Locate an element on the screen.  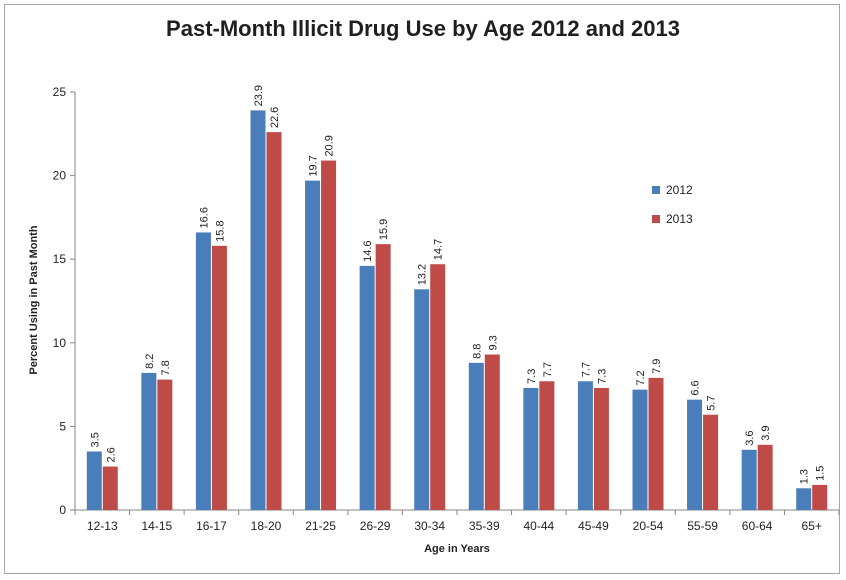
data-label-2012-45-49: 7.7 is located at coordinates (586, 369).